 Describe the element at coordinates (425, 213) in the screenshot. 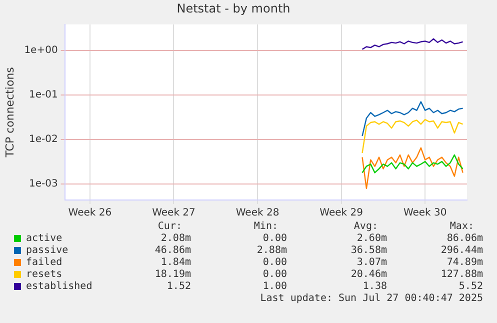

I see `x-tick-label: Week 30` at that location.